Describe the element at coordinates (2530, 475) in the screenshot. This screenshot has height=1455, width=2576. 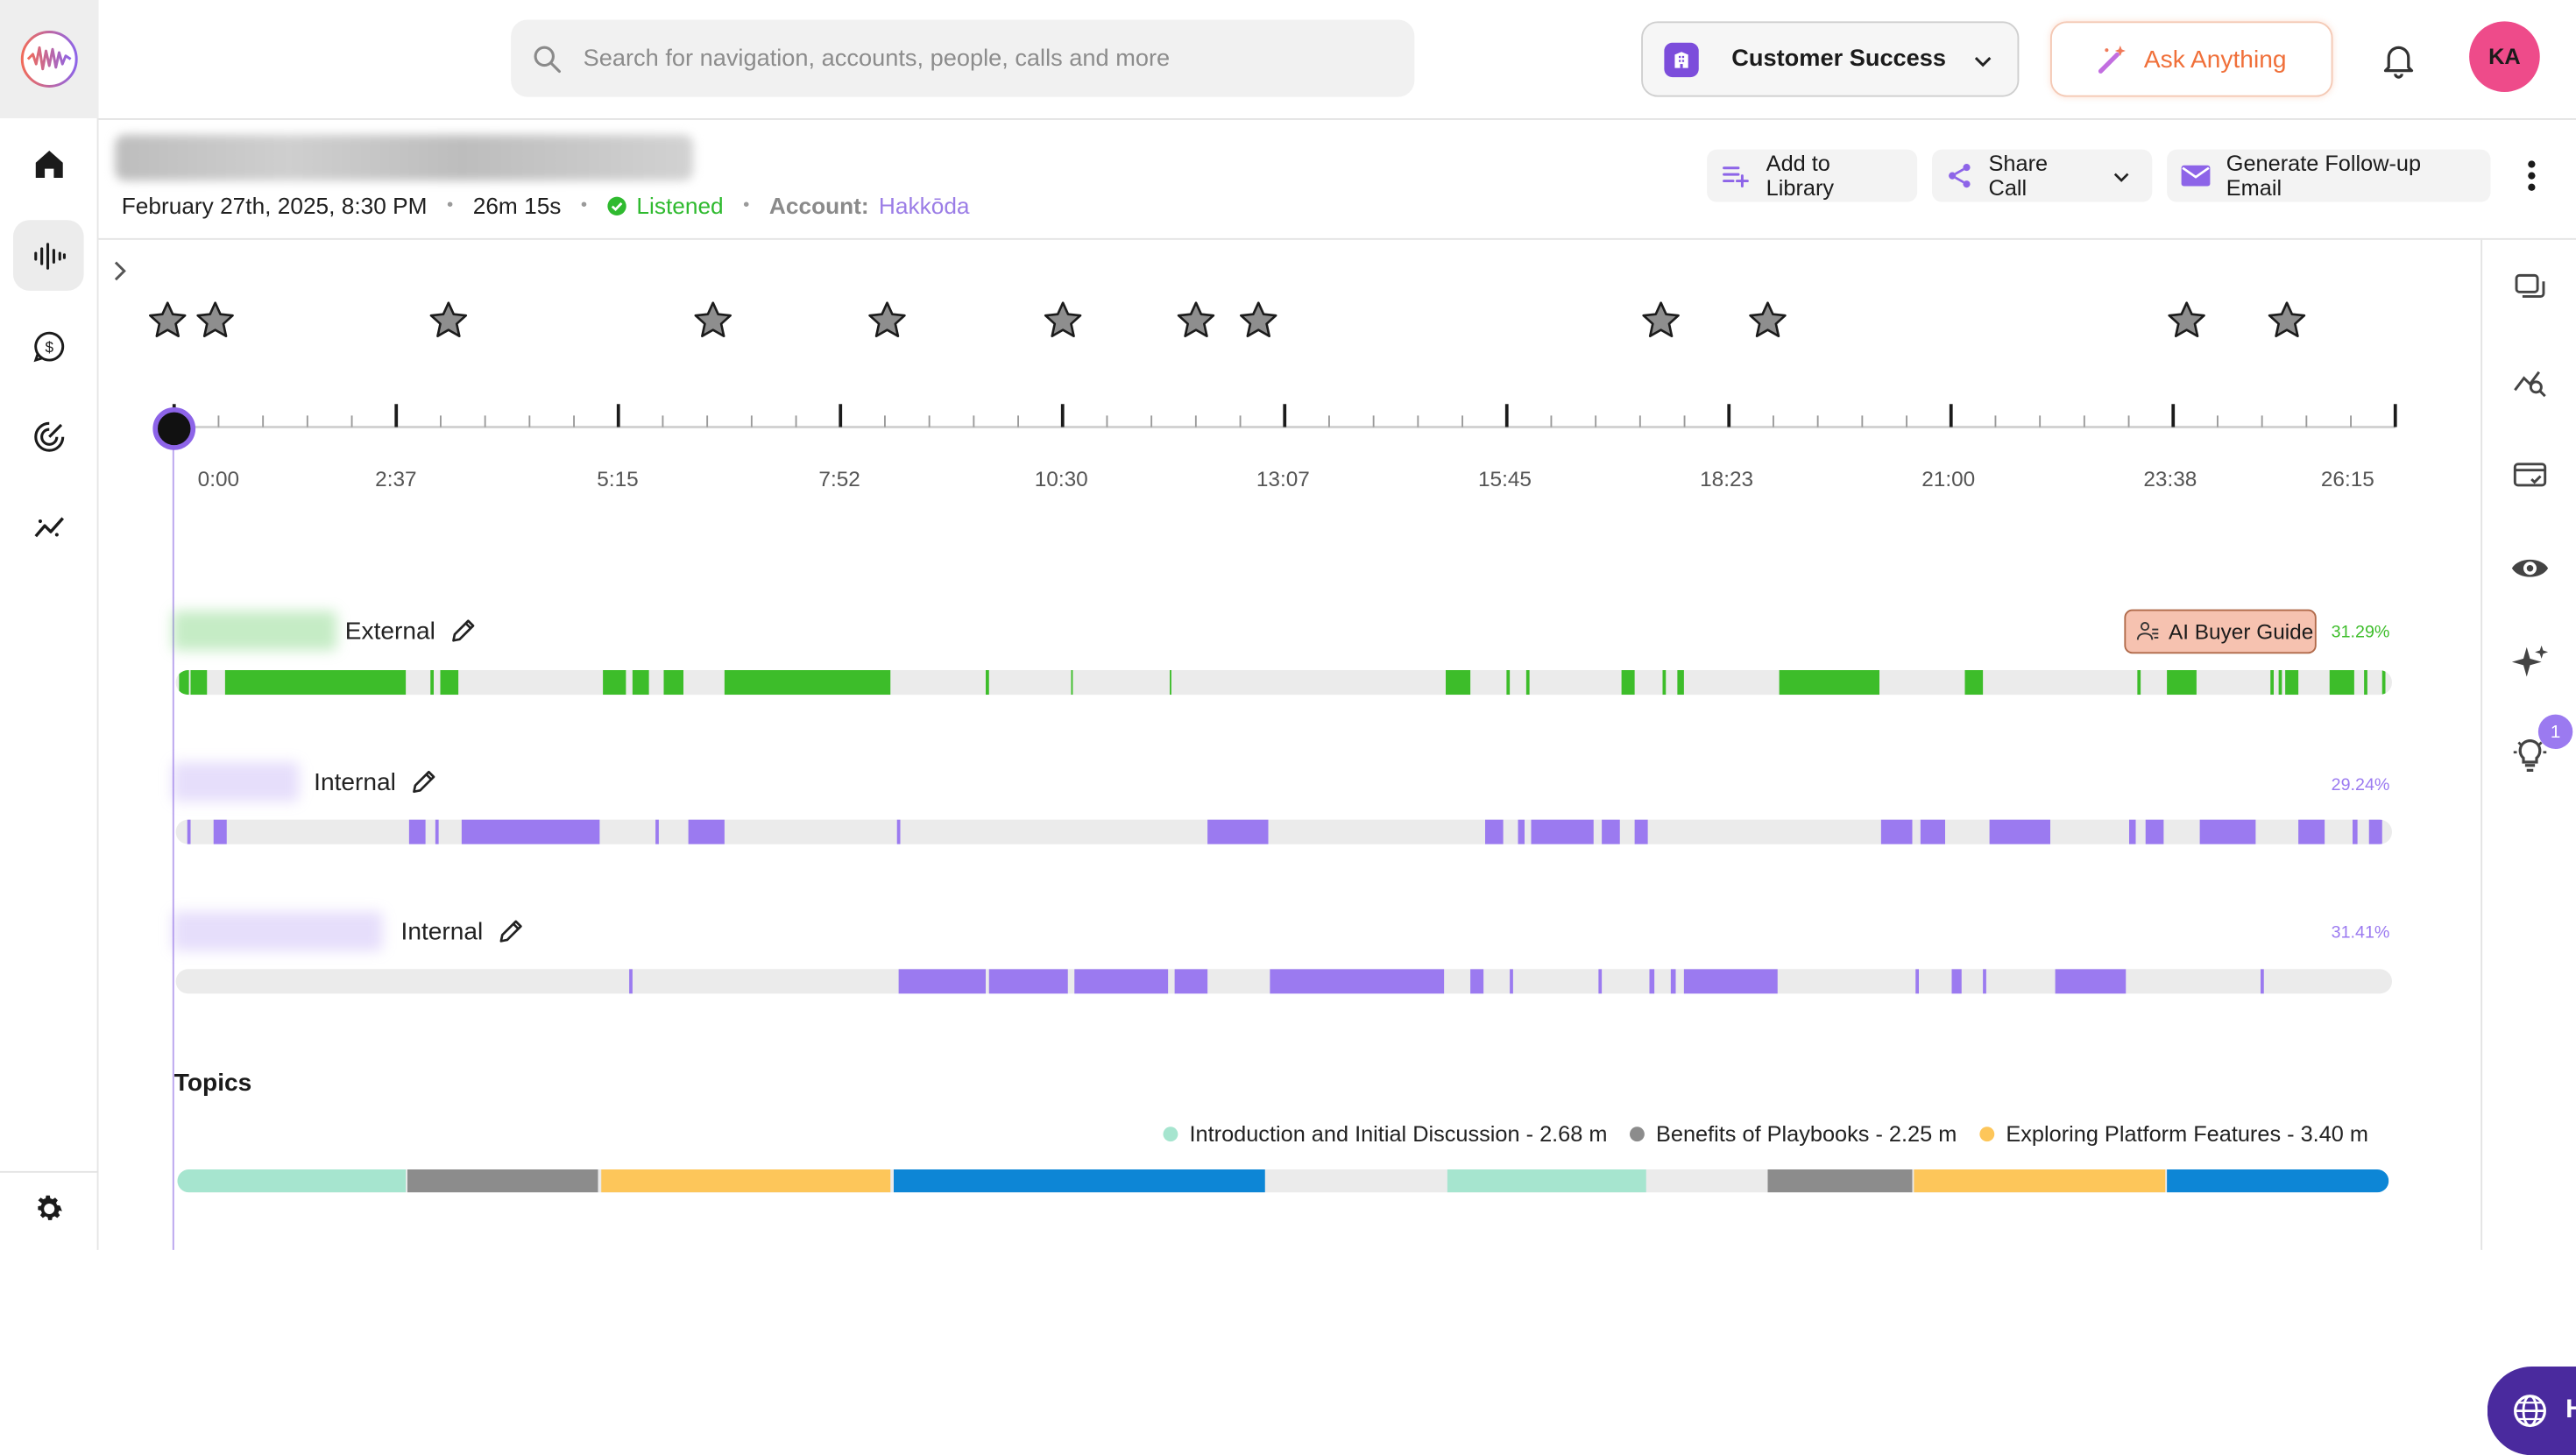
I see `scorecard-button` at that location.